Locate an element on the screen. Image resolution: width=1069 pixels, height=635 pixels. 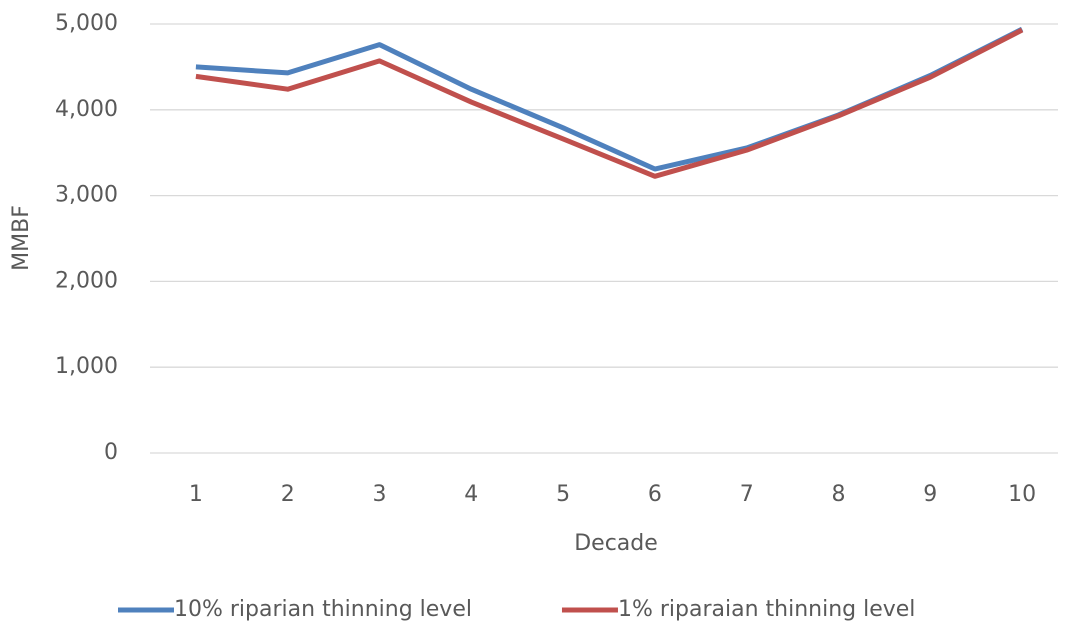
x-tick-label: 7 is located at coordinates (747, 494).